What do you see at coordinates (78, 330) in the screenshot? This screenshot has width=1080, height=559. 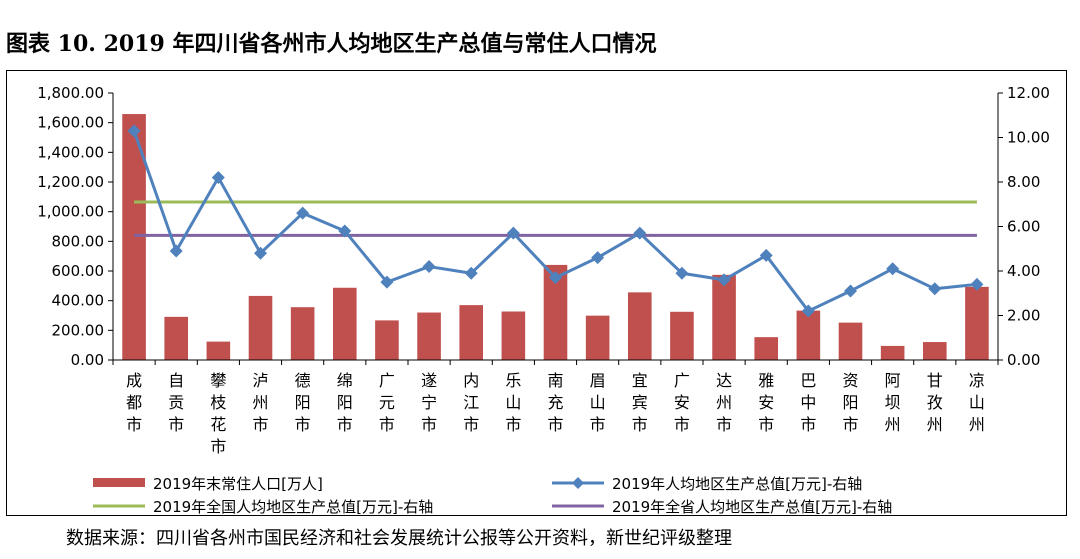 I see `left-tick-label: 200.00` at bounding box center [78, 330].